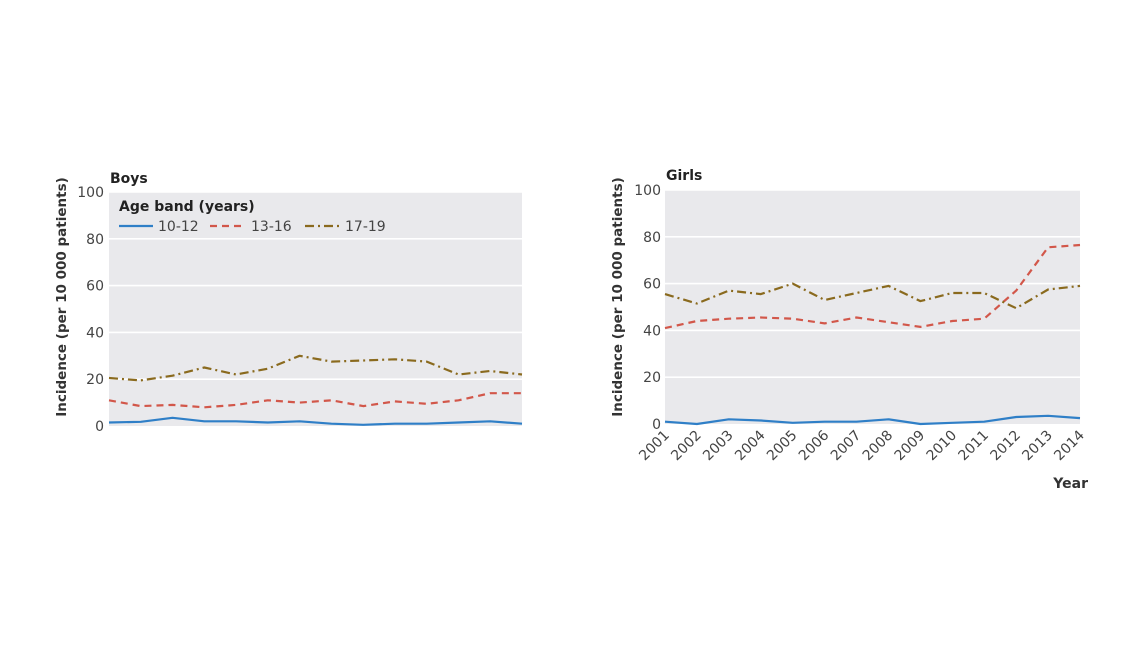  I want to click on legend-title: Age band (years), so click(187, 207).